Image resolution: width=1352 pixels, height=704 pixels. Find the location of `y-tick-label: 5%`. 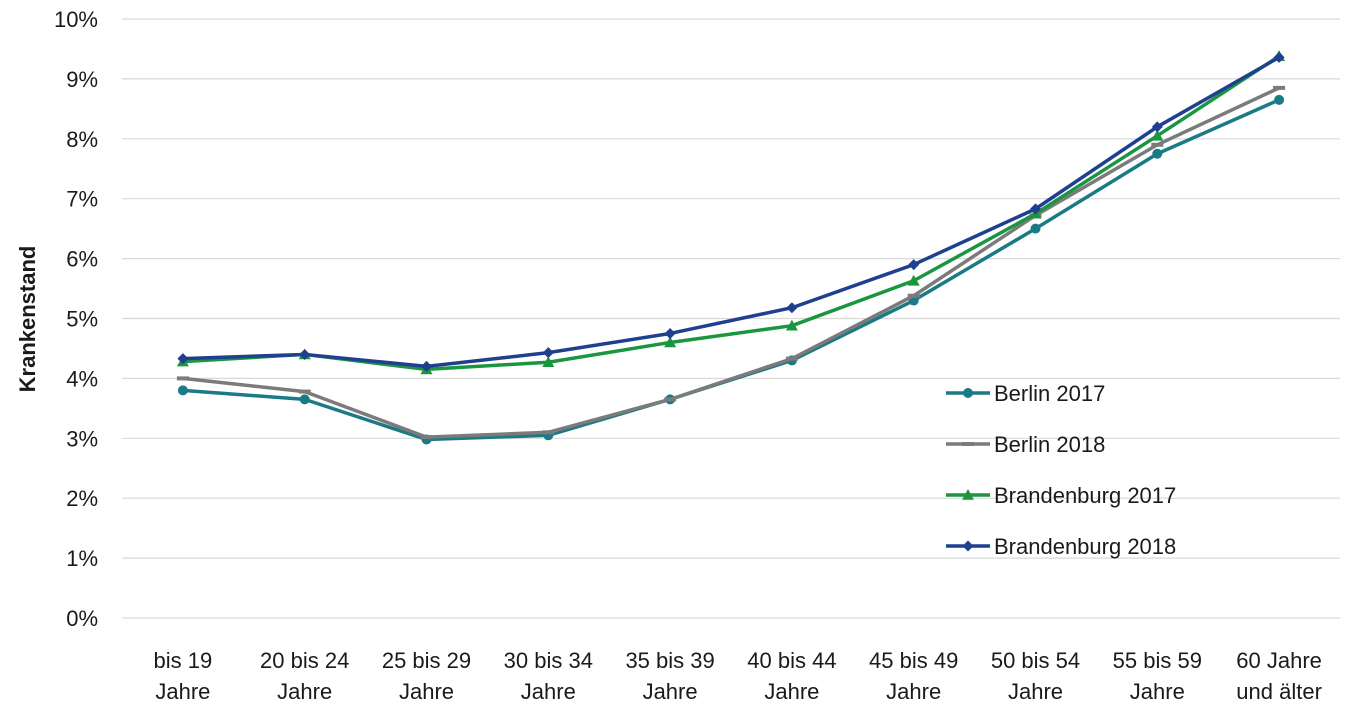

y-tick-label: 5% is located at coordinates (82, 319).